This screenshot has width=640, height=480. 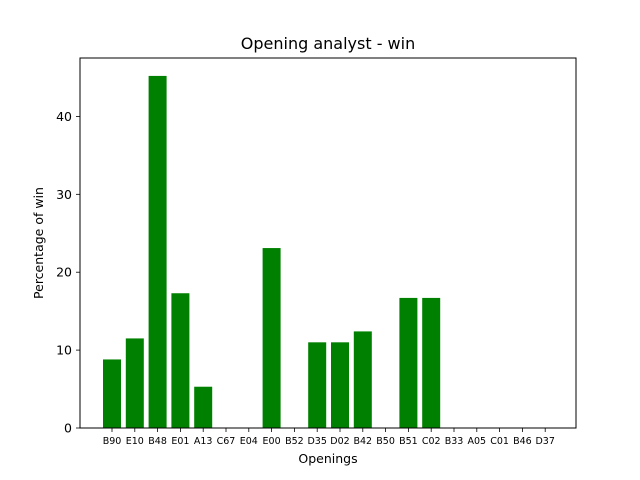 I want to click on bar-E00, so click(x=271, y=338).